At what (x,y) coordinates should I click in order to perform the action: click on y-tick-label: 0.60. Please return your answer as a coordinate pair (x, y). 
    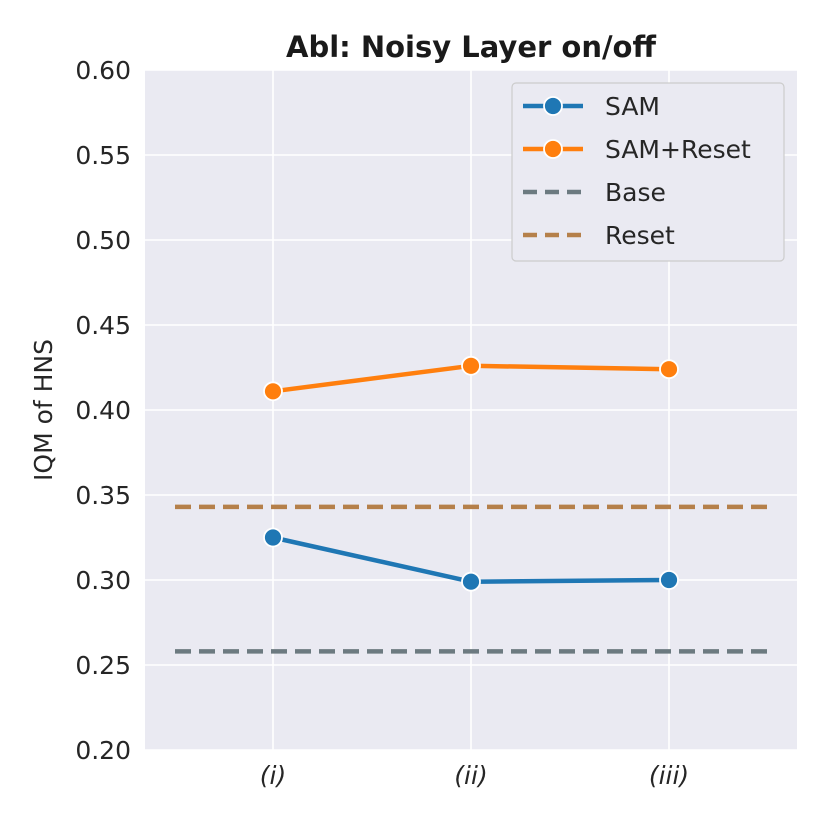
    Looking at the image, I should click on (103, 70).